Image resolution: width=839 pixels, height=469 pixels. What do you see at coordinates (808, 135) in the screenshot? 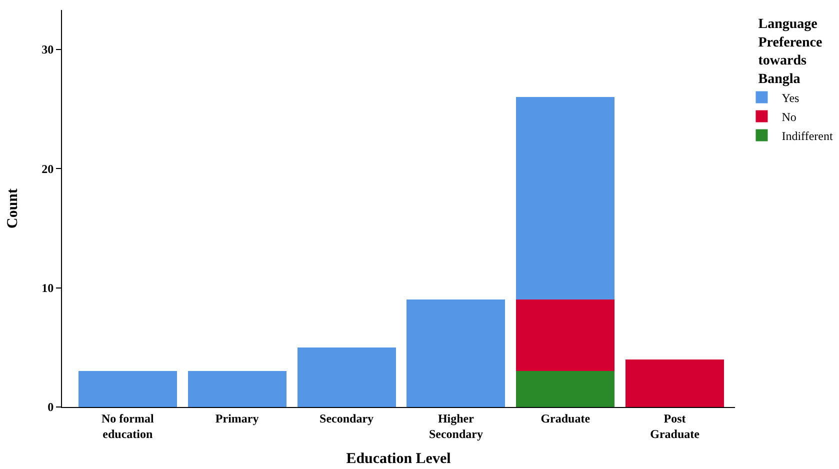
I see `legend-label: Indifferent` at bounding box center [808, 135].